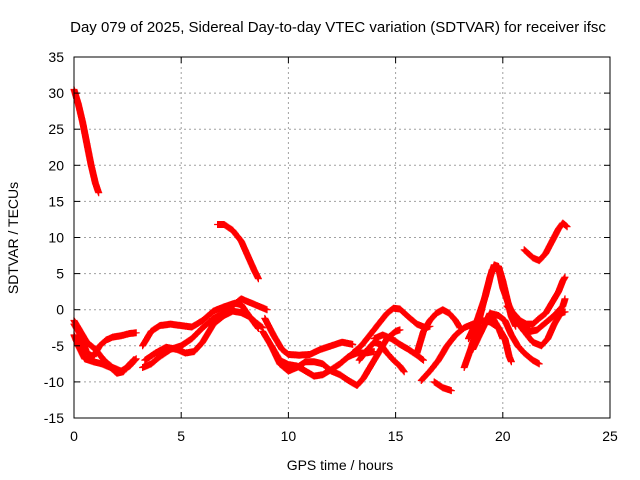  What do you see at coordinates (56, 129) in the screenshot?
I see `y-tick-label: 25` at bounding box center [56, 129].